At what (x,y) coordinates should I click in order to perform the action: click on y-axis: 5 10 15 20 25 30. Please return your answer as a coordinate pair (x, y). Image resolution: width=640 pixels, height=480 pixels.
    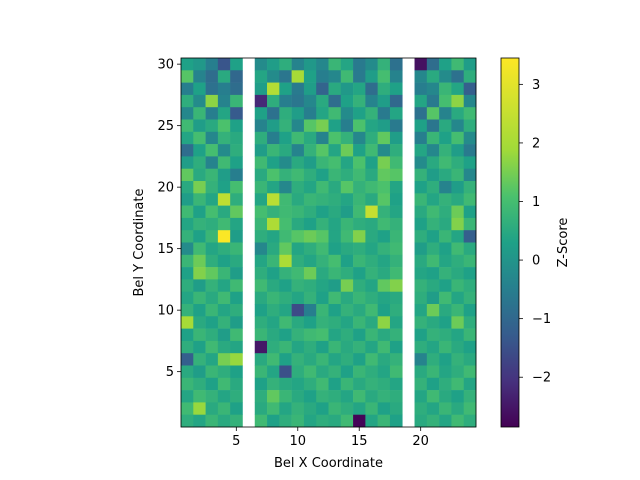
    Looking at the image, I should click on (169, 219).